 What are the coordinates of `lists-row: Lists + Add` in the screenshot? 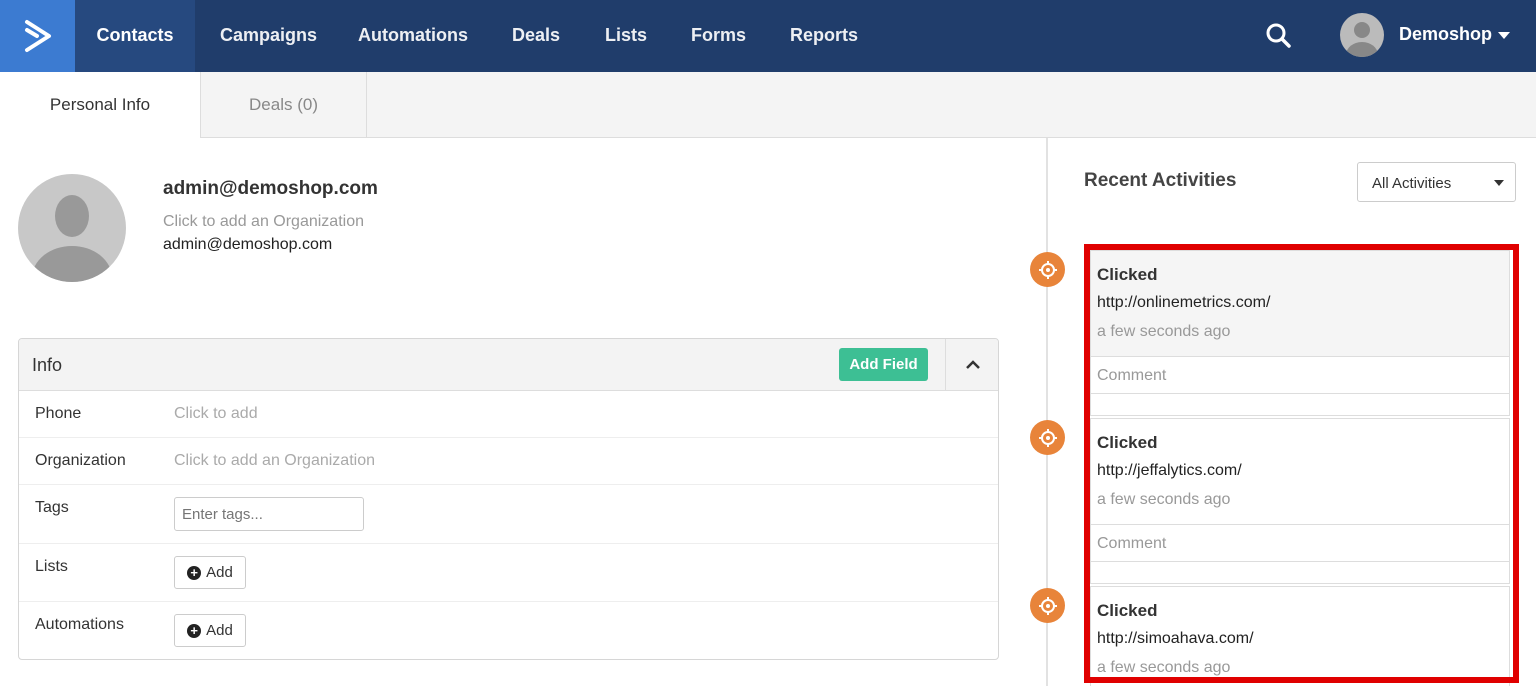 It's located at (508, 573).